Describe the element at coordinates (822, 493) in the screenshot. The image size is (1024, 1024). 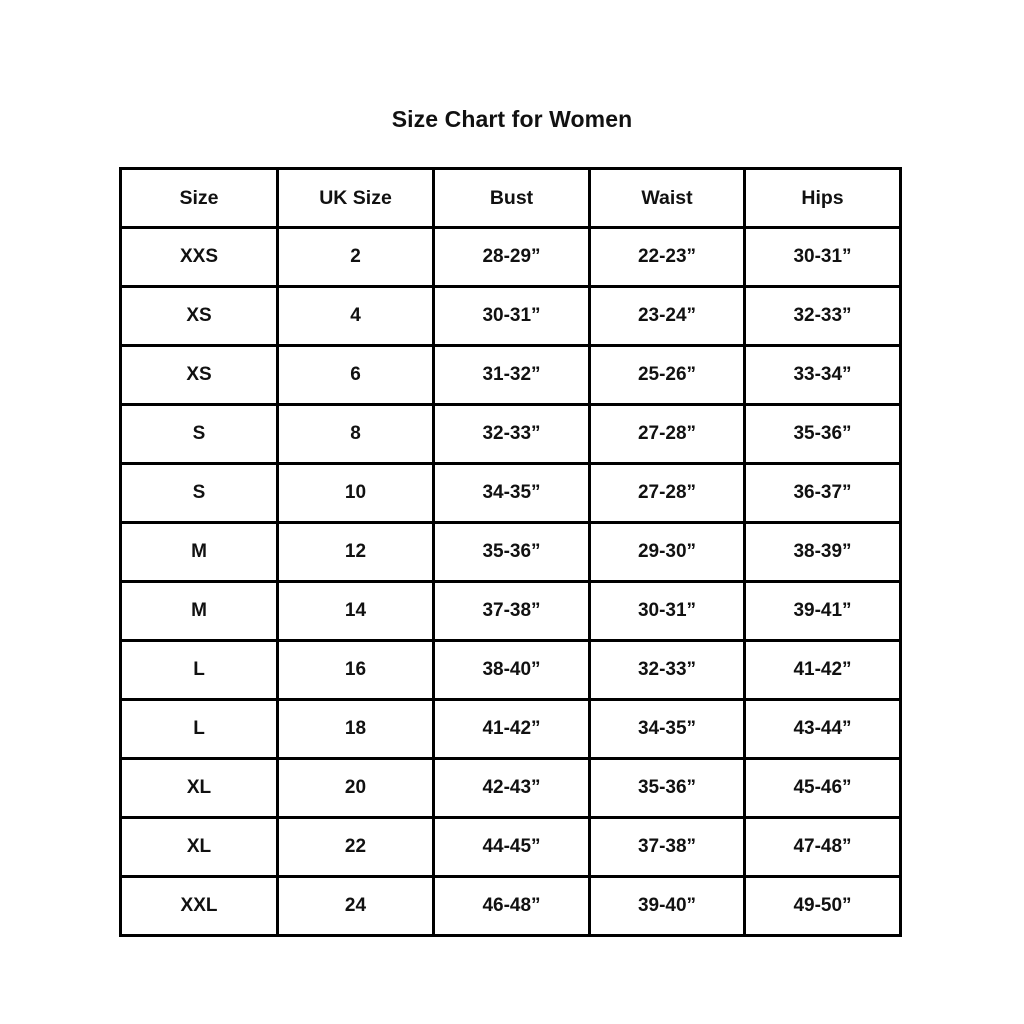
I see `cell-hips: 36-37”` at that location.